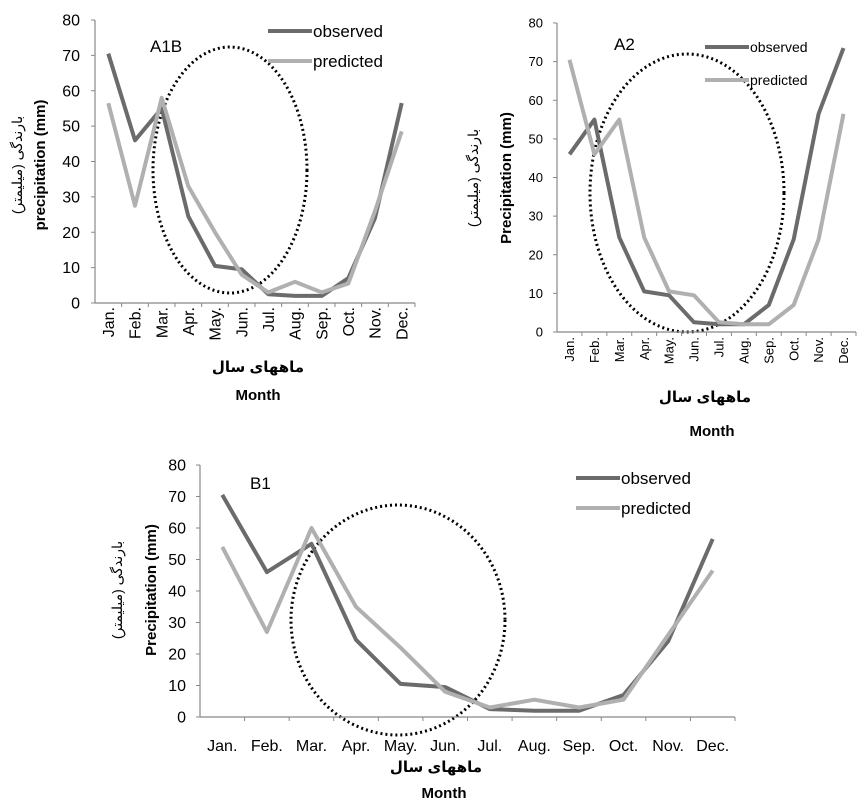  What do you see at coordinates (768, 350) in the screenshot?
I see `a2-x-tick-label: Sep.` at bounding box center [768, 350].